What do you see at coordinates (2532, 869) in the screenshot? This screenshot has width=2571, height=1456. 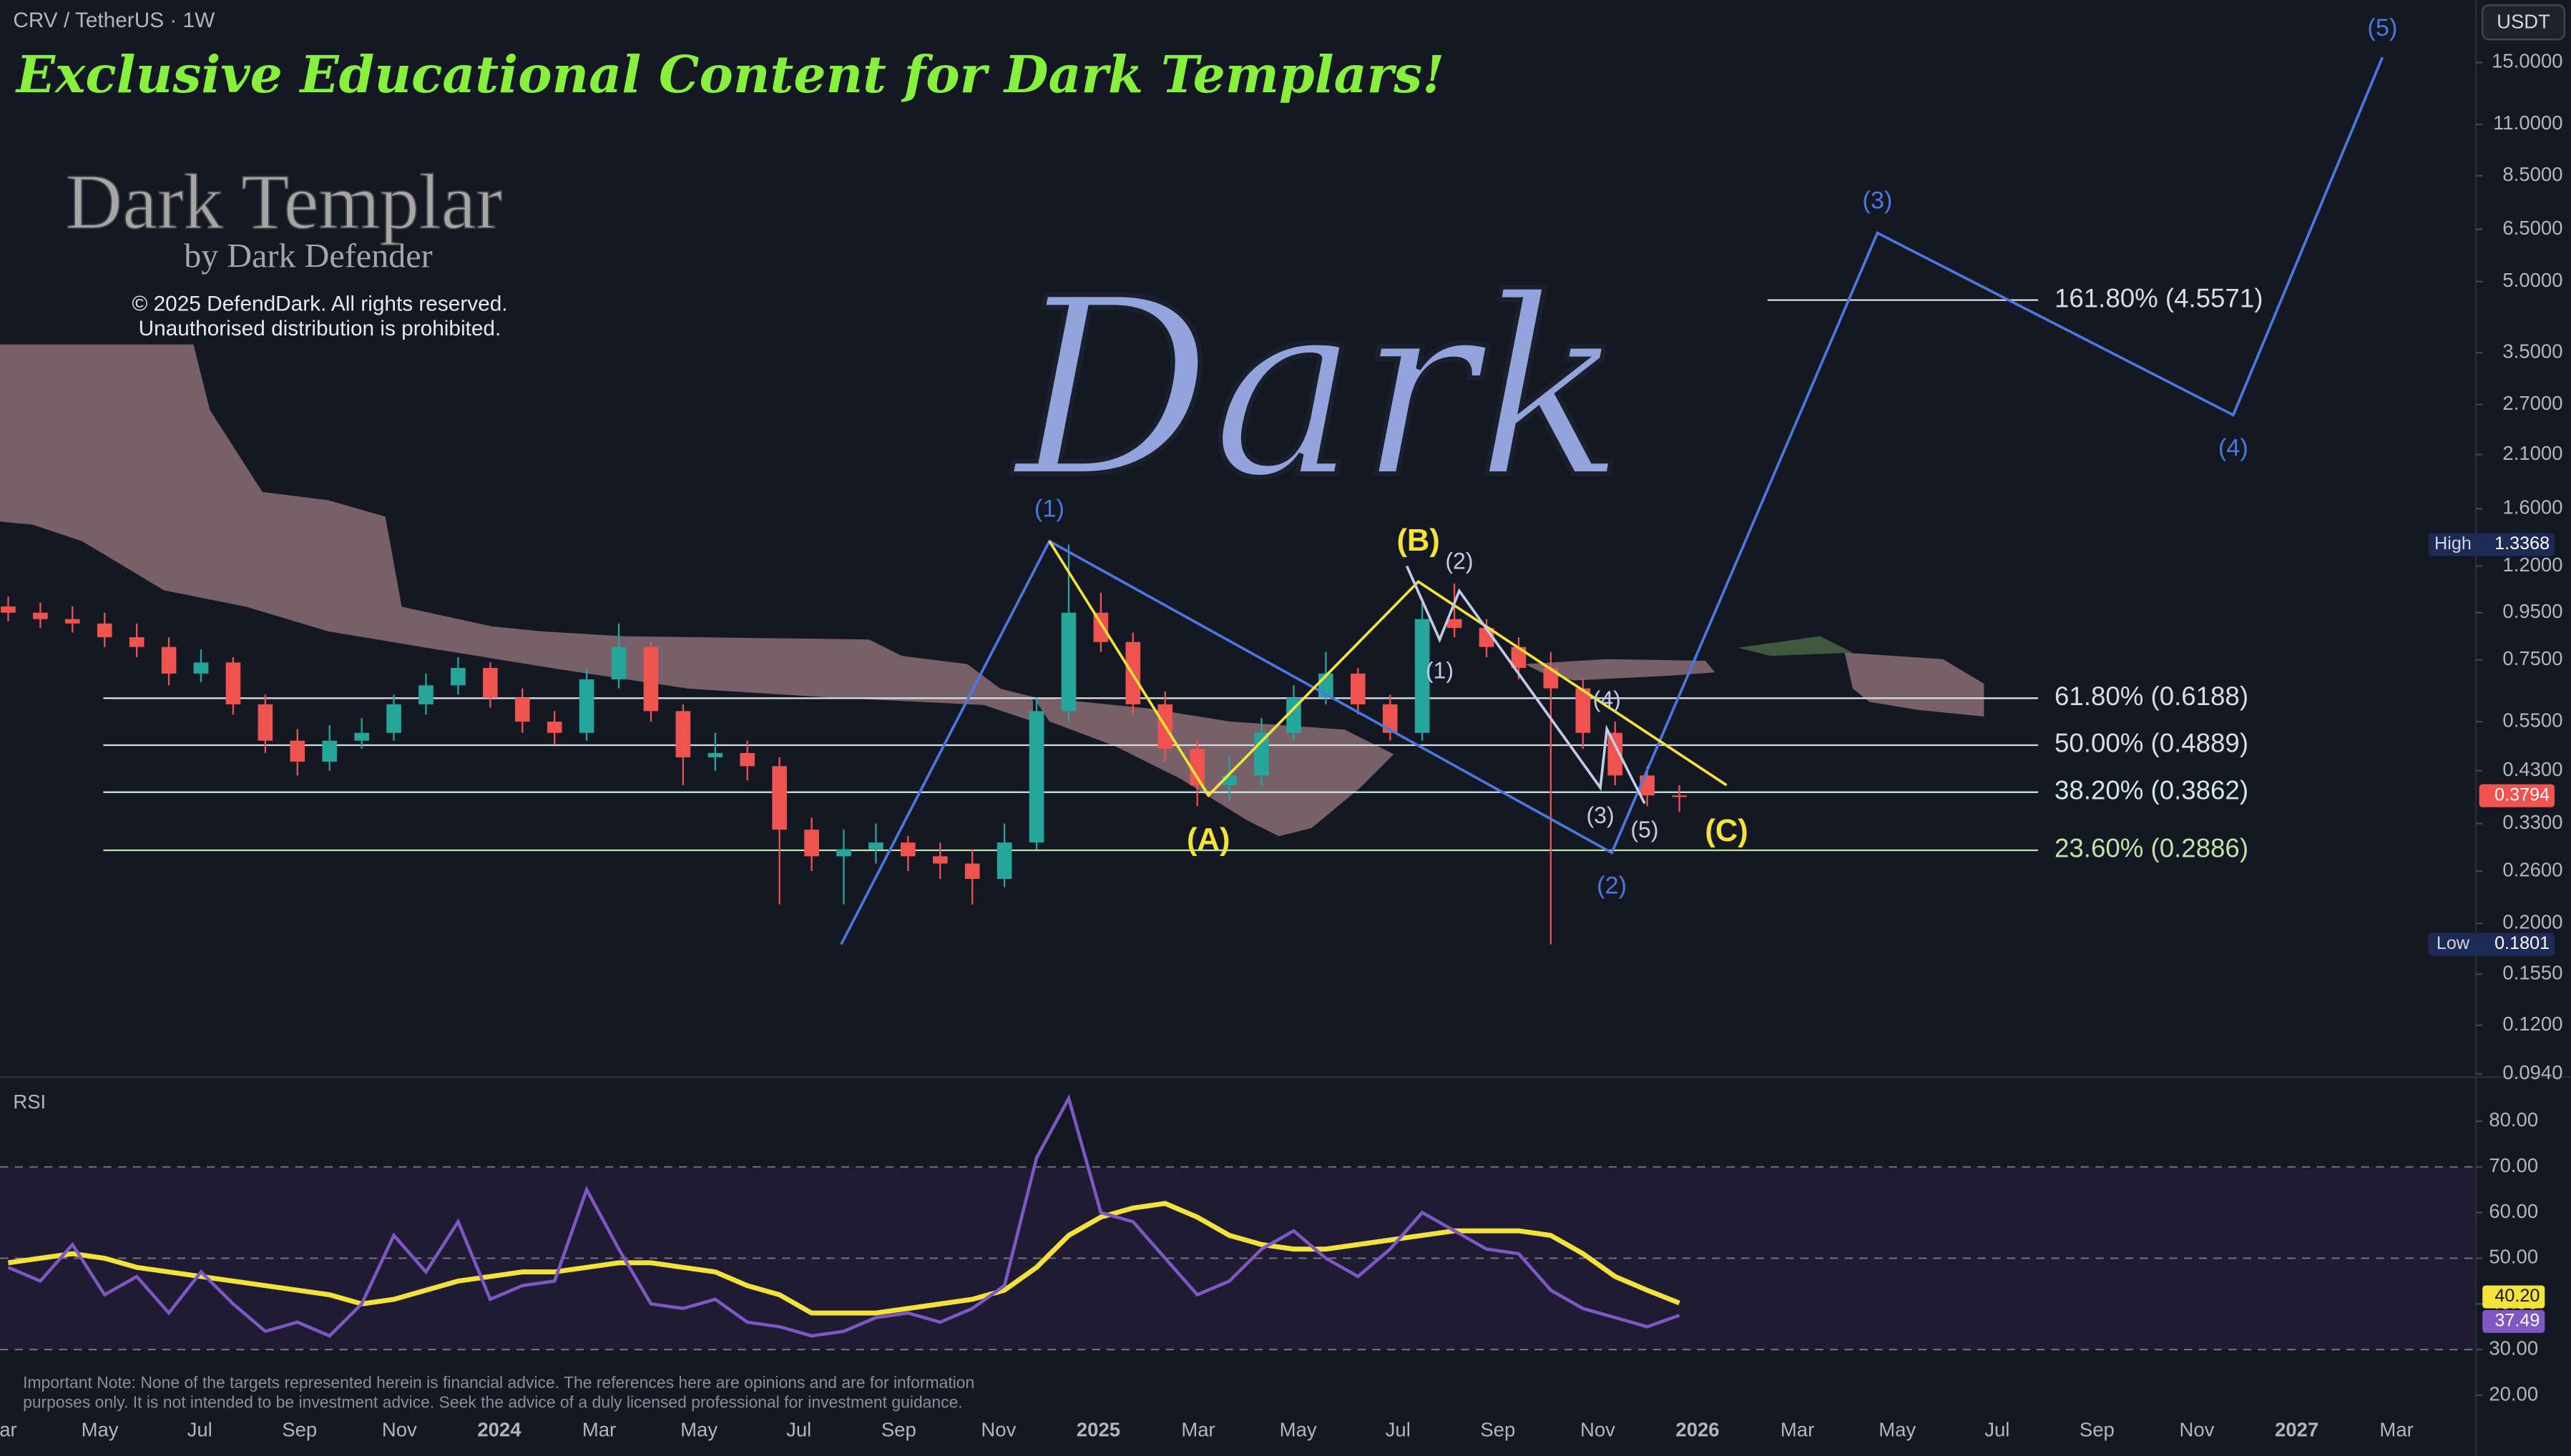 I see `y-tick-label: 0.2600` at bounding box center [2532, 869].